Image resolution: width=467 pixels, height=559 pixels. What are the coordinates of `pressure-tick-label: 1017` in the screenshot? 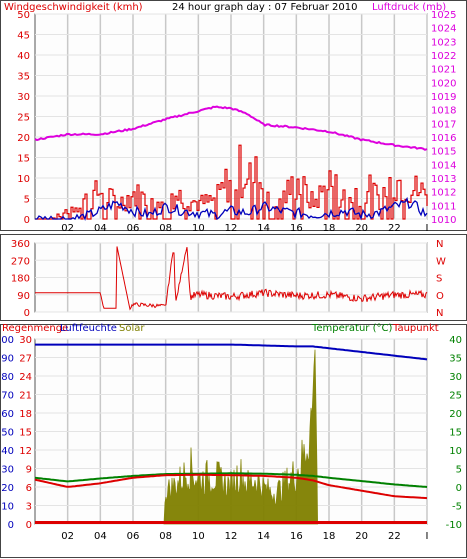 It's located at (443, 124).